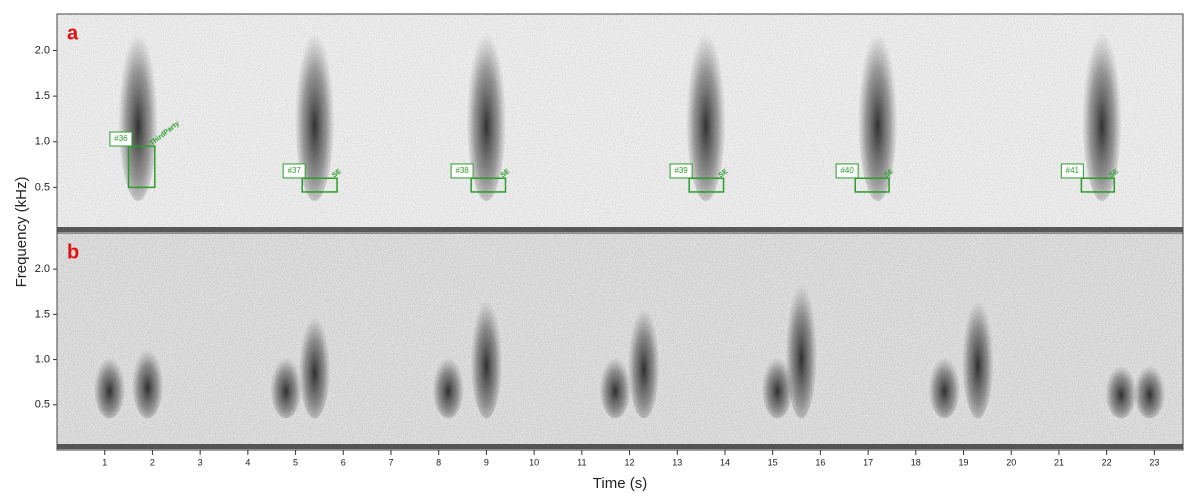  Describe the element at coordinates (247, 462) in the screenshot. I see `x-tick-label: 4` at that location.